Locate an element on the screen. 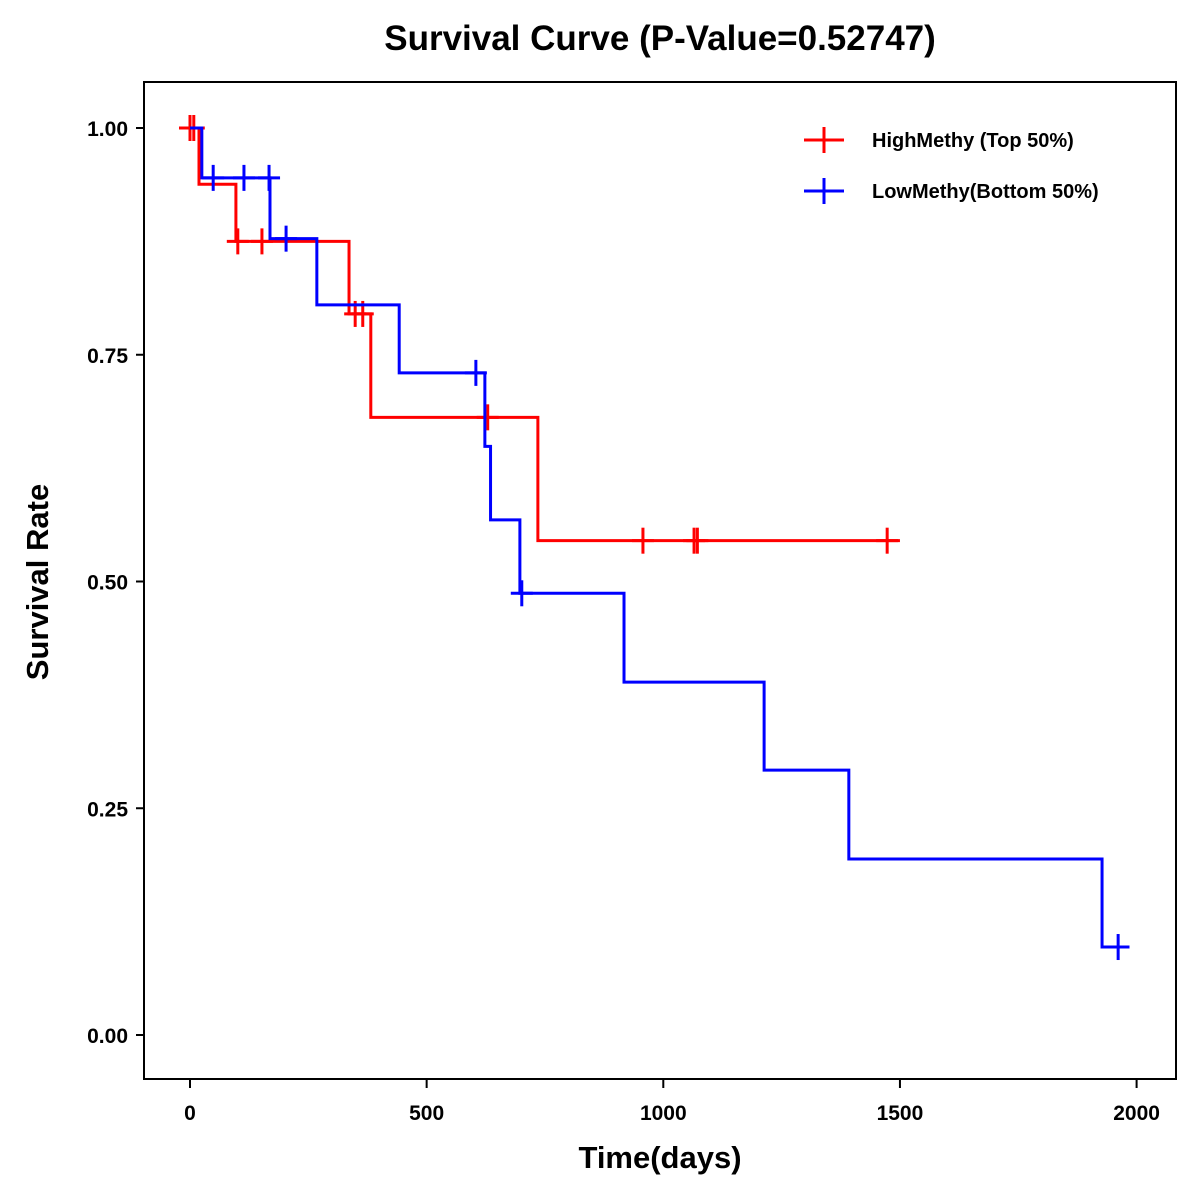 The height and width of the screenshot is (1200, 1200). x-axis-label: Time(days) is located at coordinates (659, 1157).